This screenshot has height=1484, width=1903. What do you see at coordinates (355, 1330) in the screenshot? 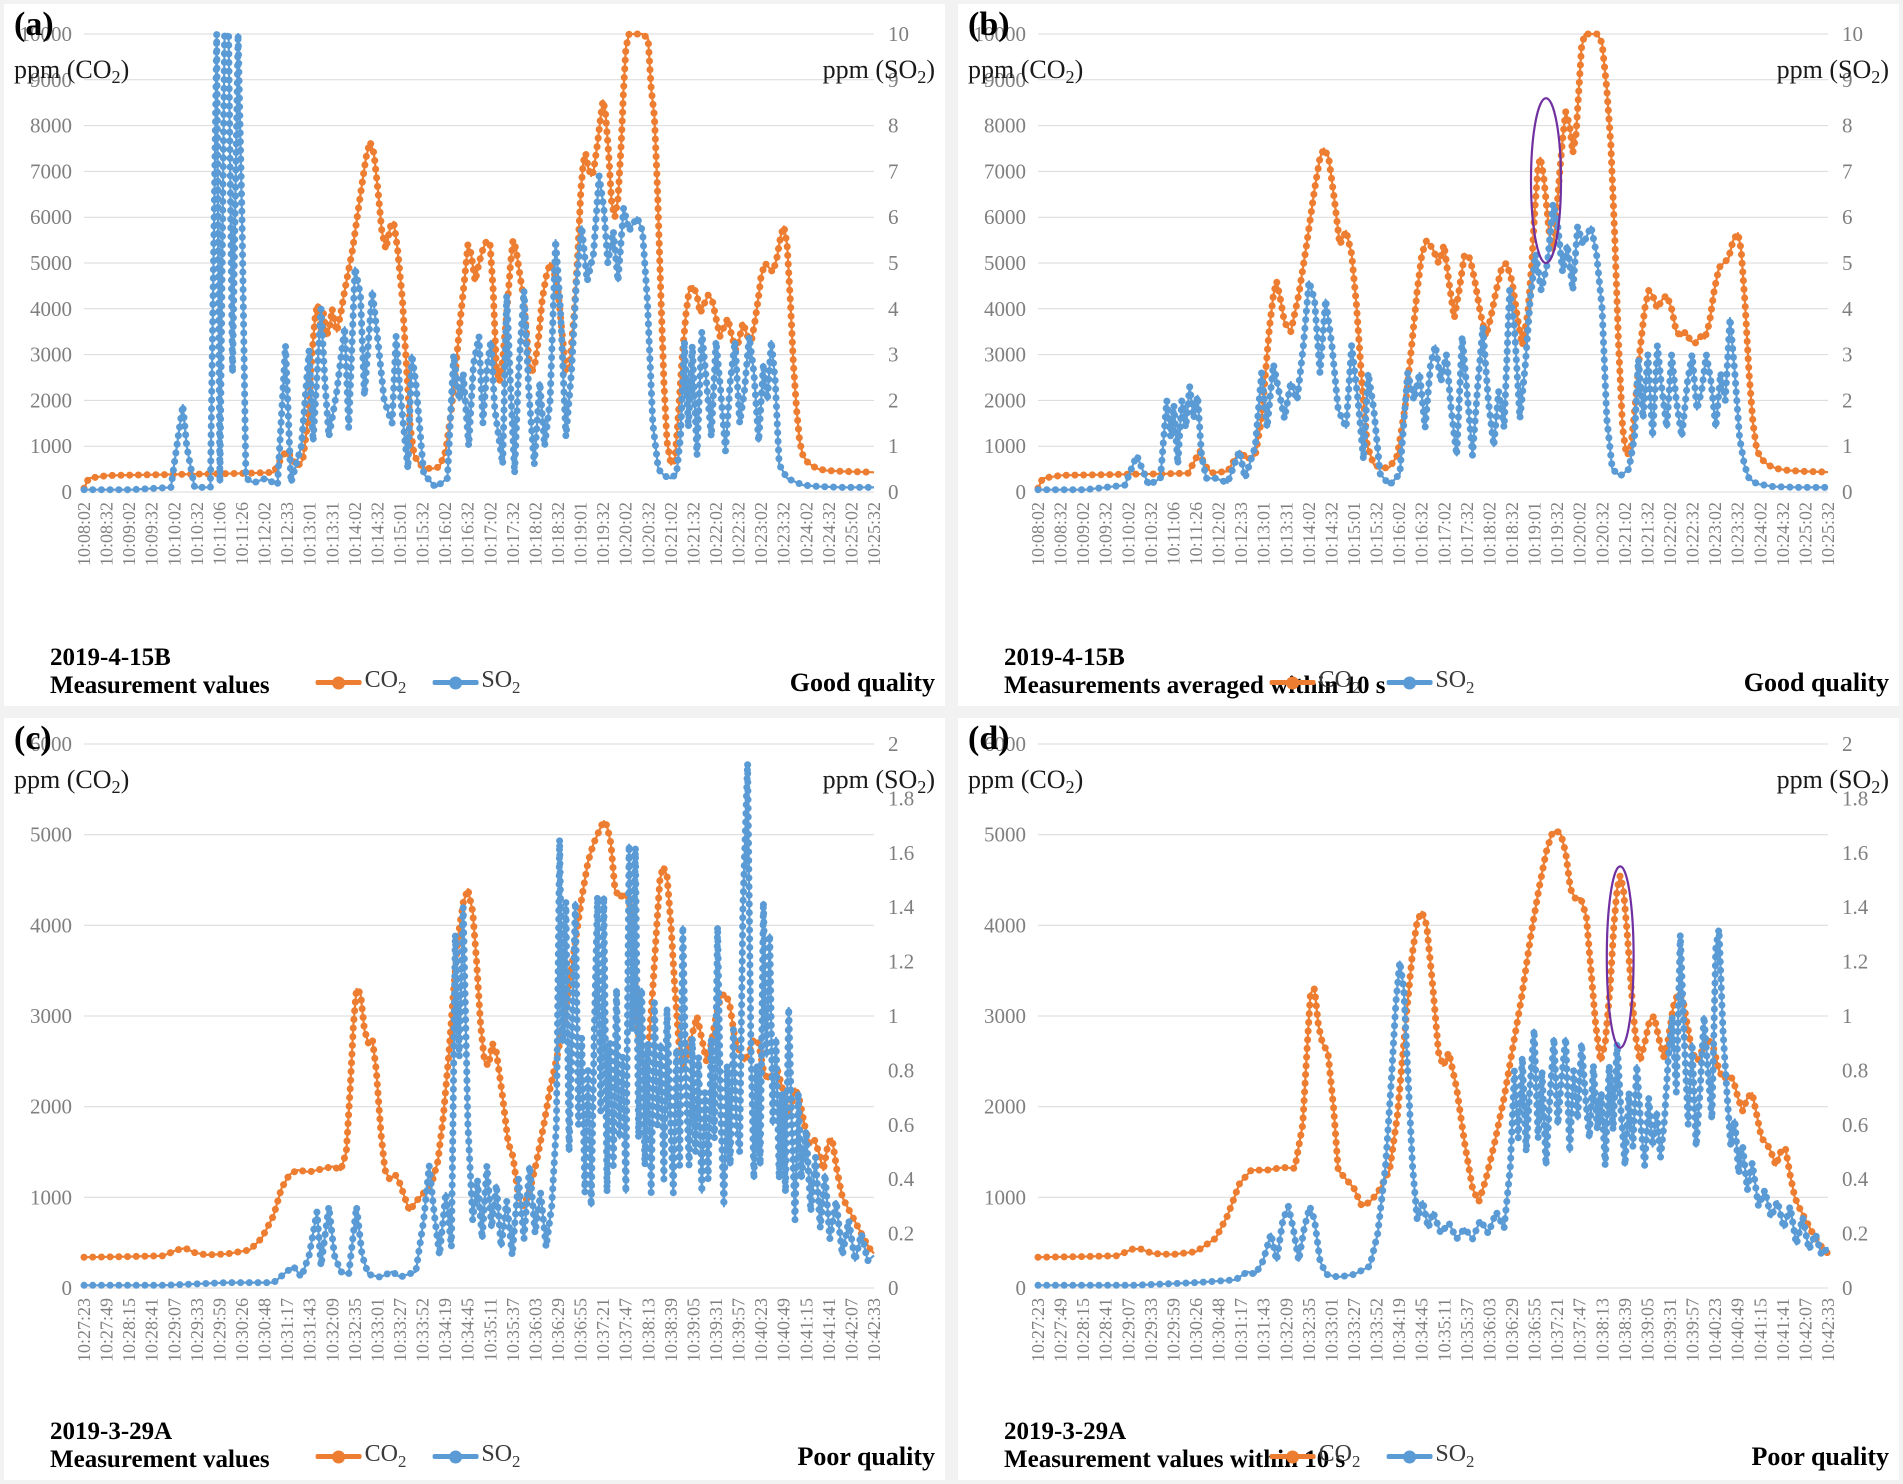
I see `svg-text: 10:32:35` at bounding box center [355, 1330].